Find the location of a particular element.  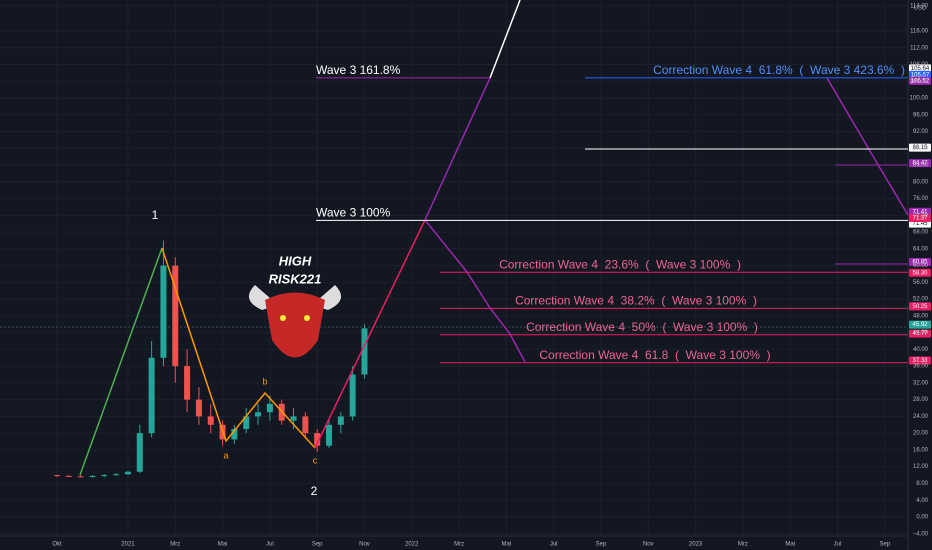

projection-line is located at coordinates (505, 39).